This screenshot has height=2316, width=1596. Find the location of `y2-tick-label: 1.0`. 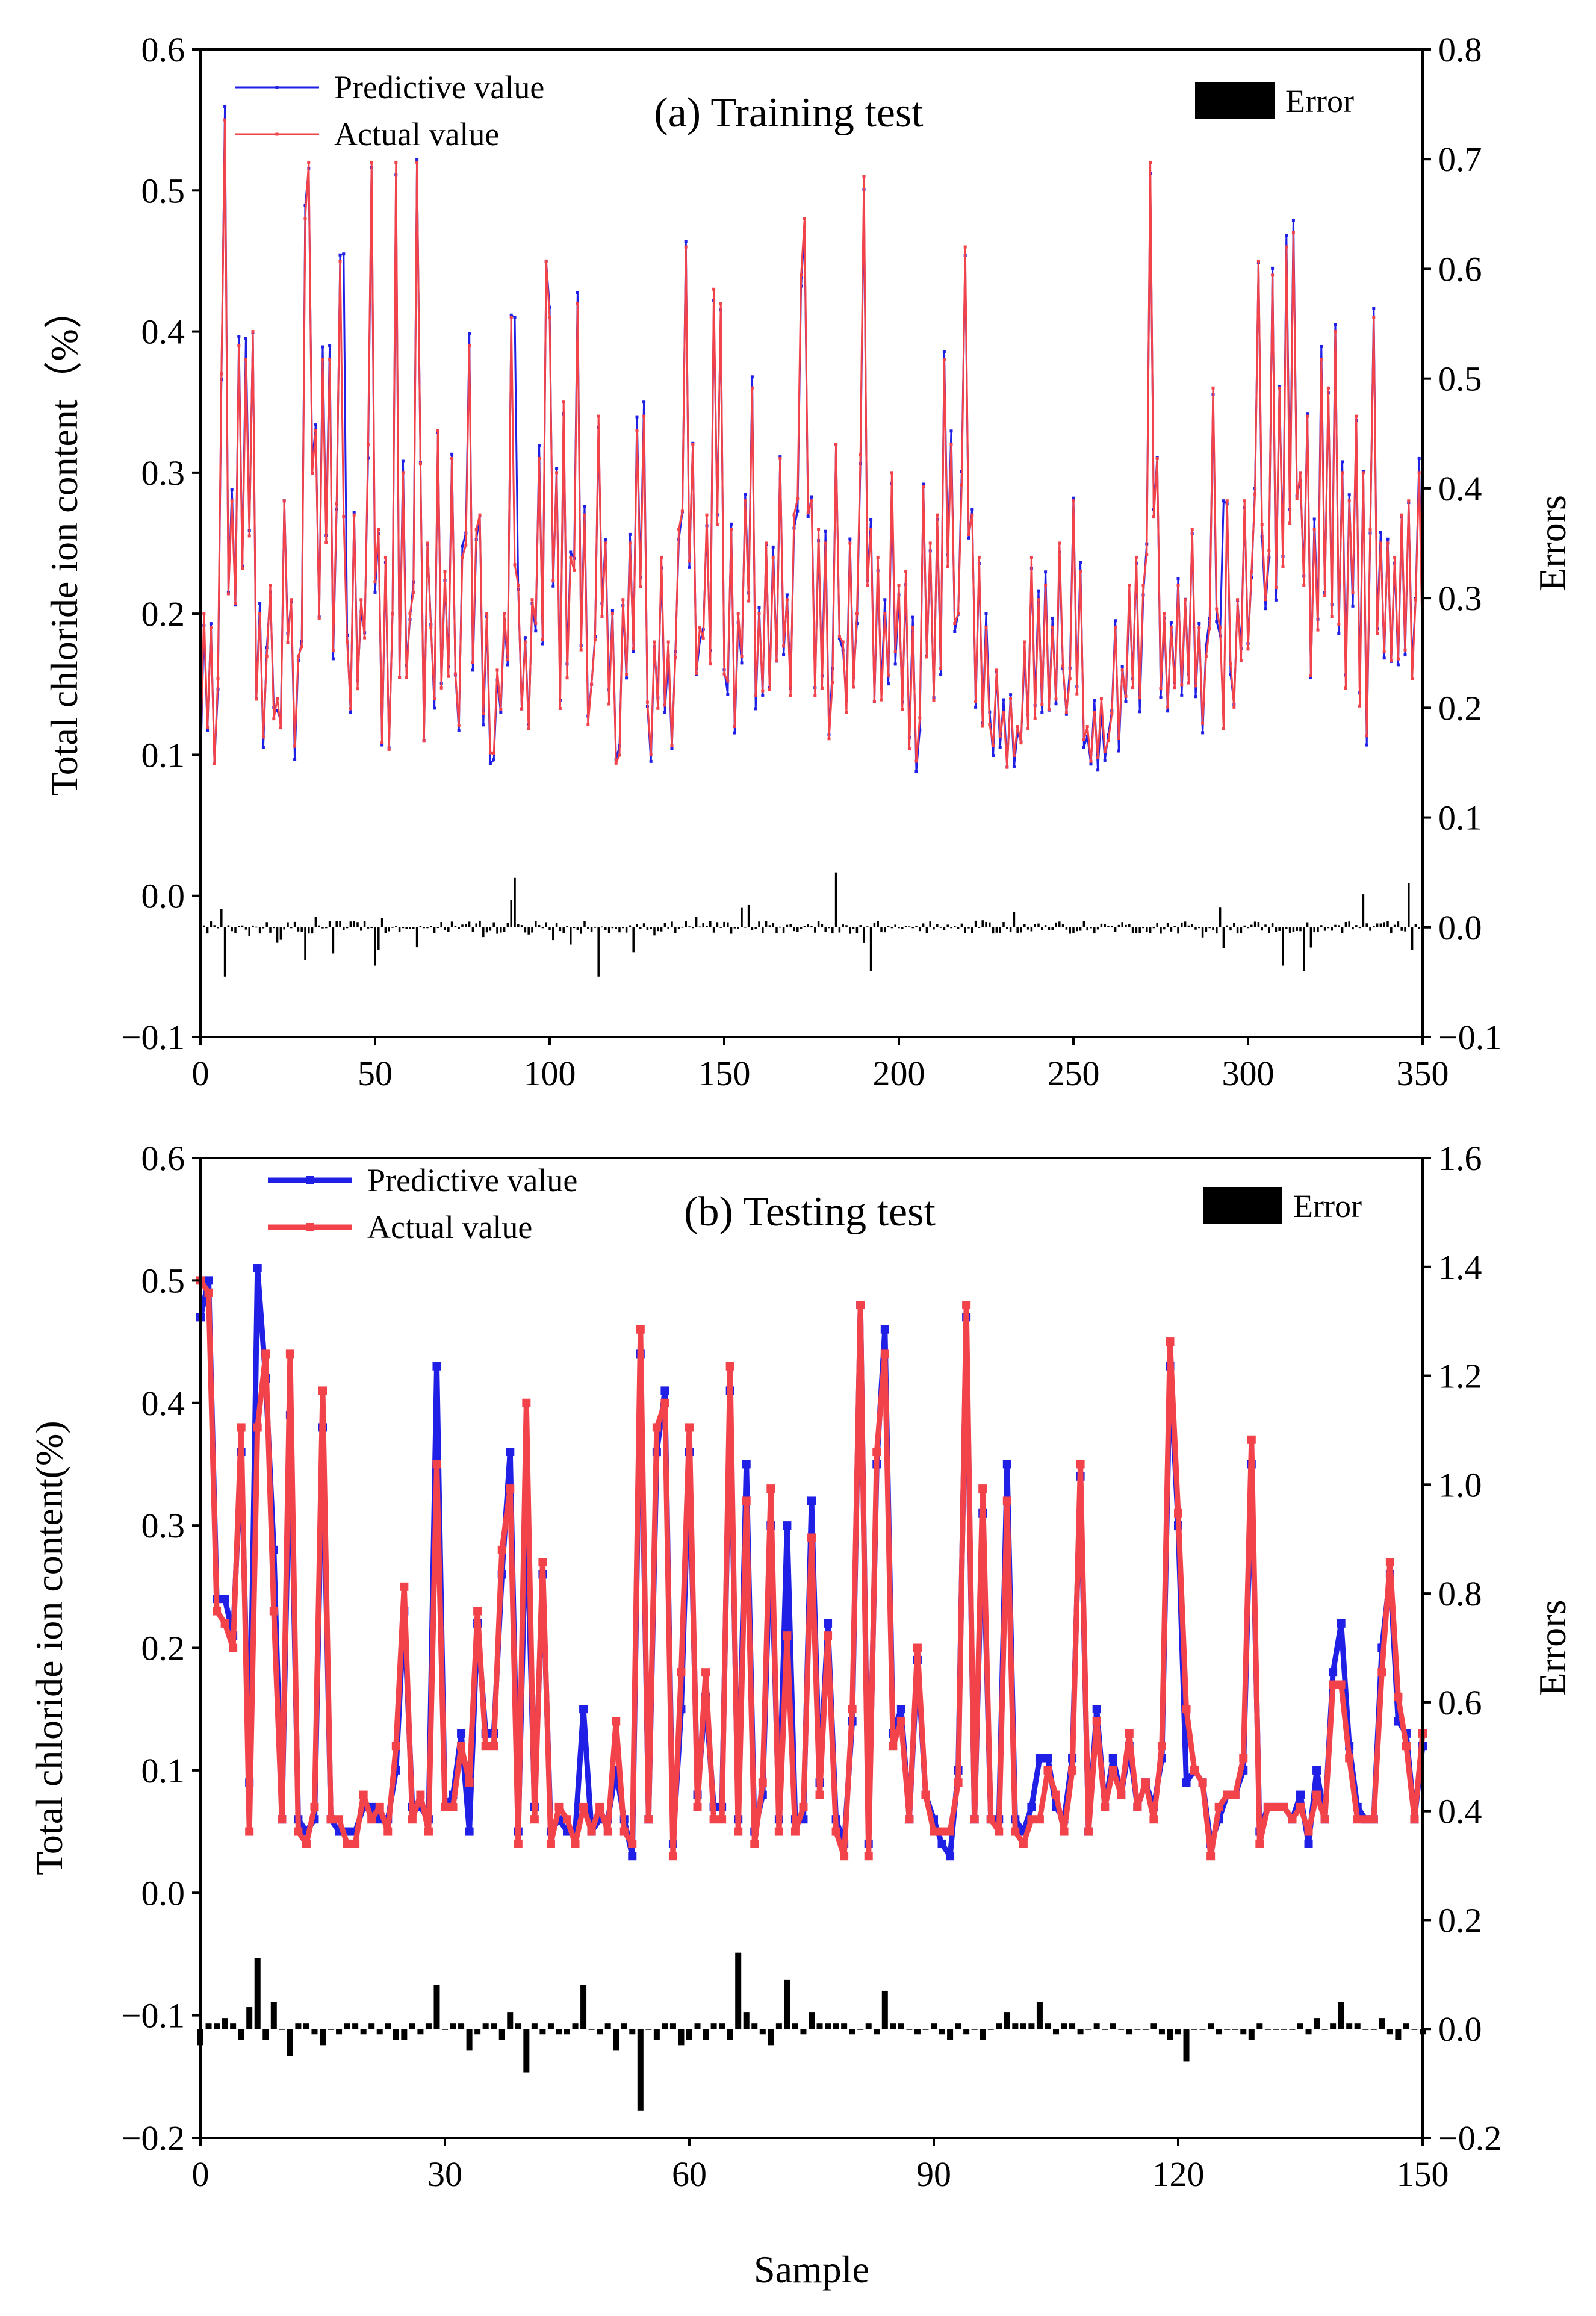

y2-tick-label: 1.0 is located at coordinates (1460, 1484).